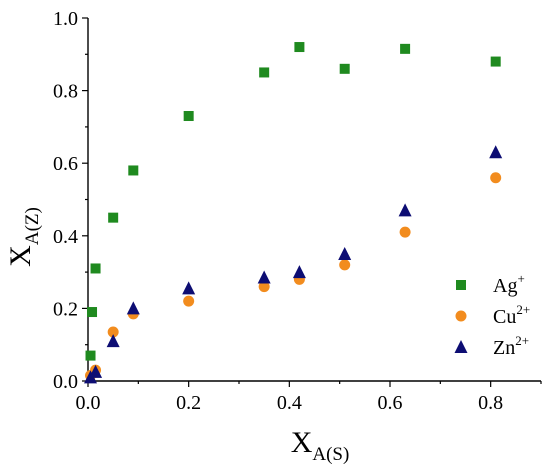 This screenshot has height=464, width=550. I want to click on legend-marker-cu, so click(461, 316).